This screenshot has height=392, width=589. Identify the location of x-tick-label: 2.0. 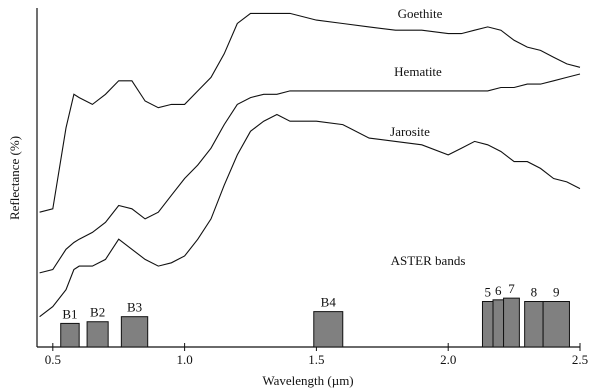
(448, 359).